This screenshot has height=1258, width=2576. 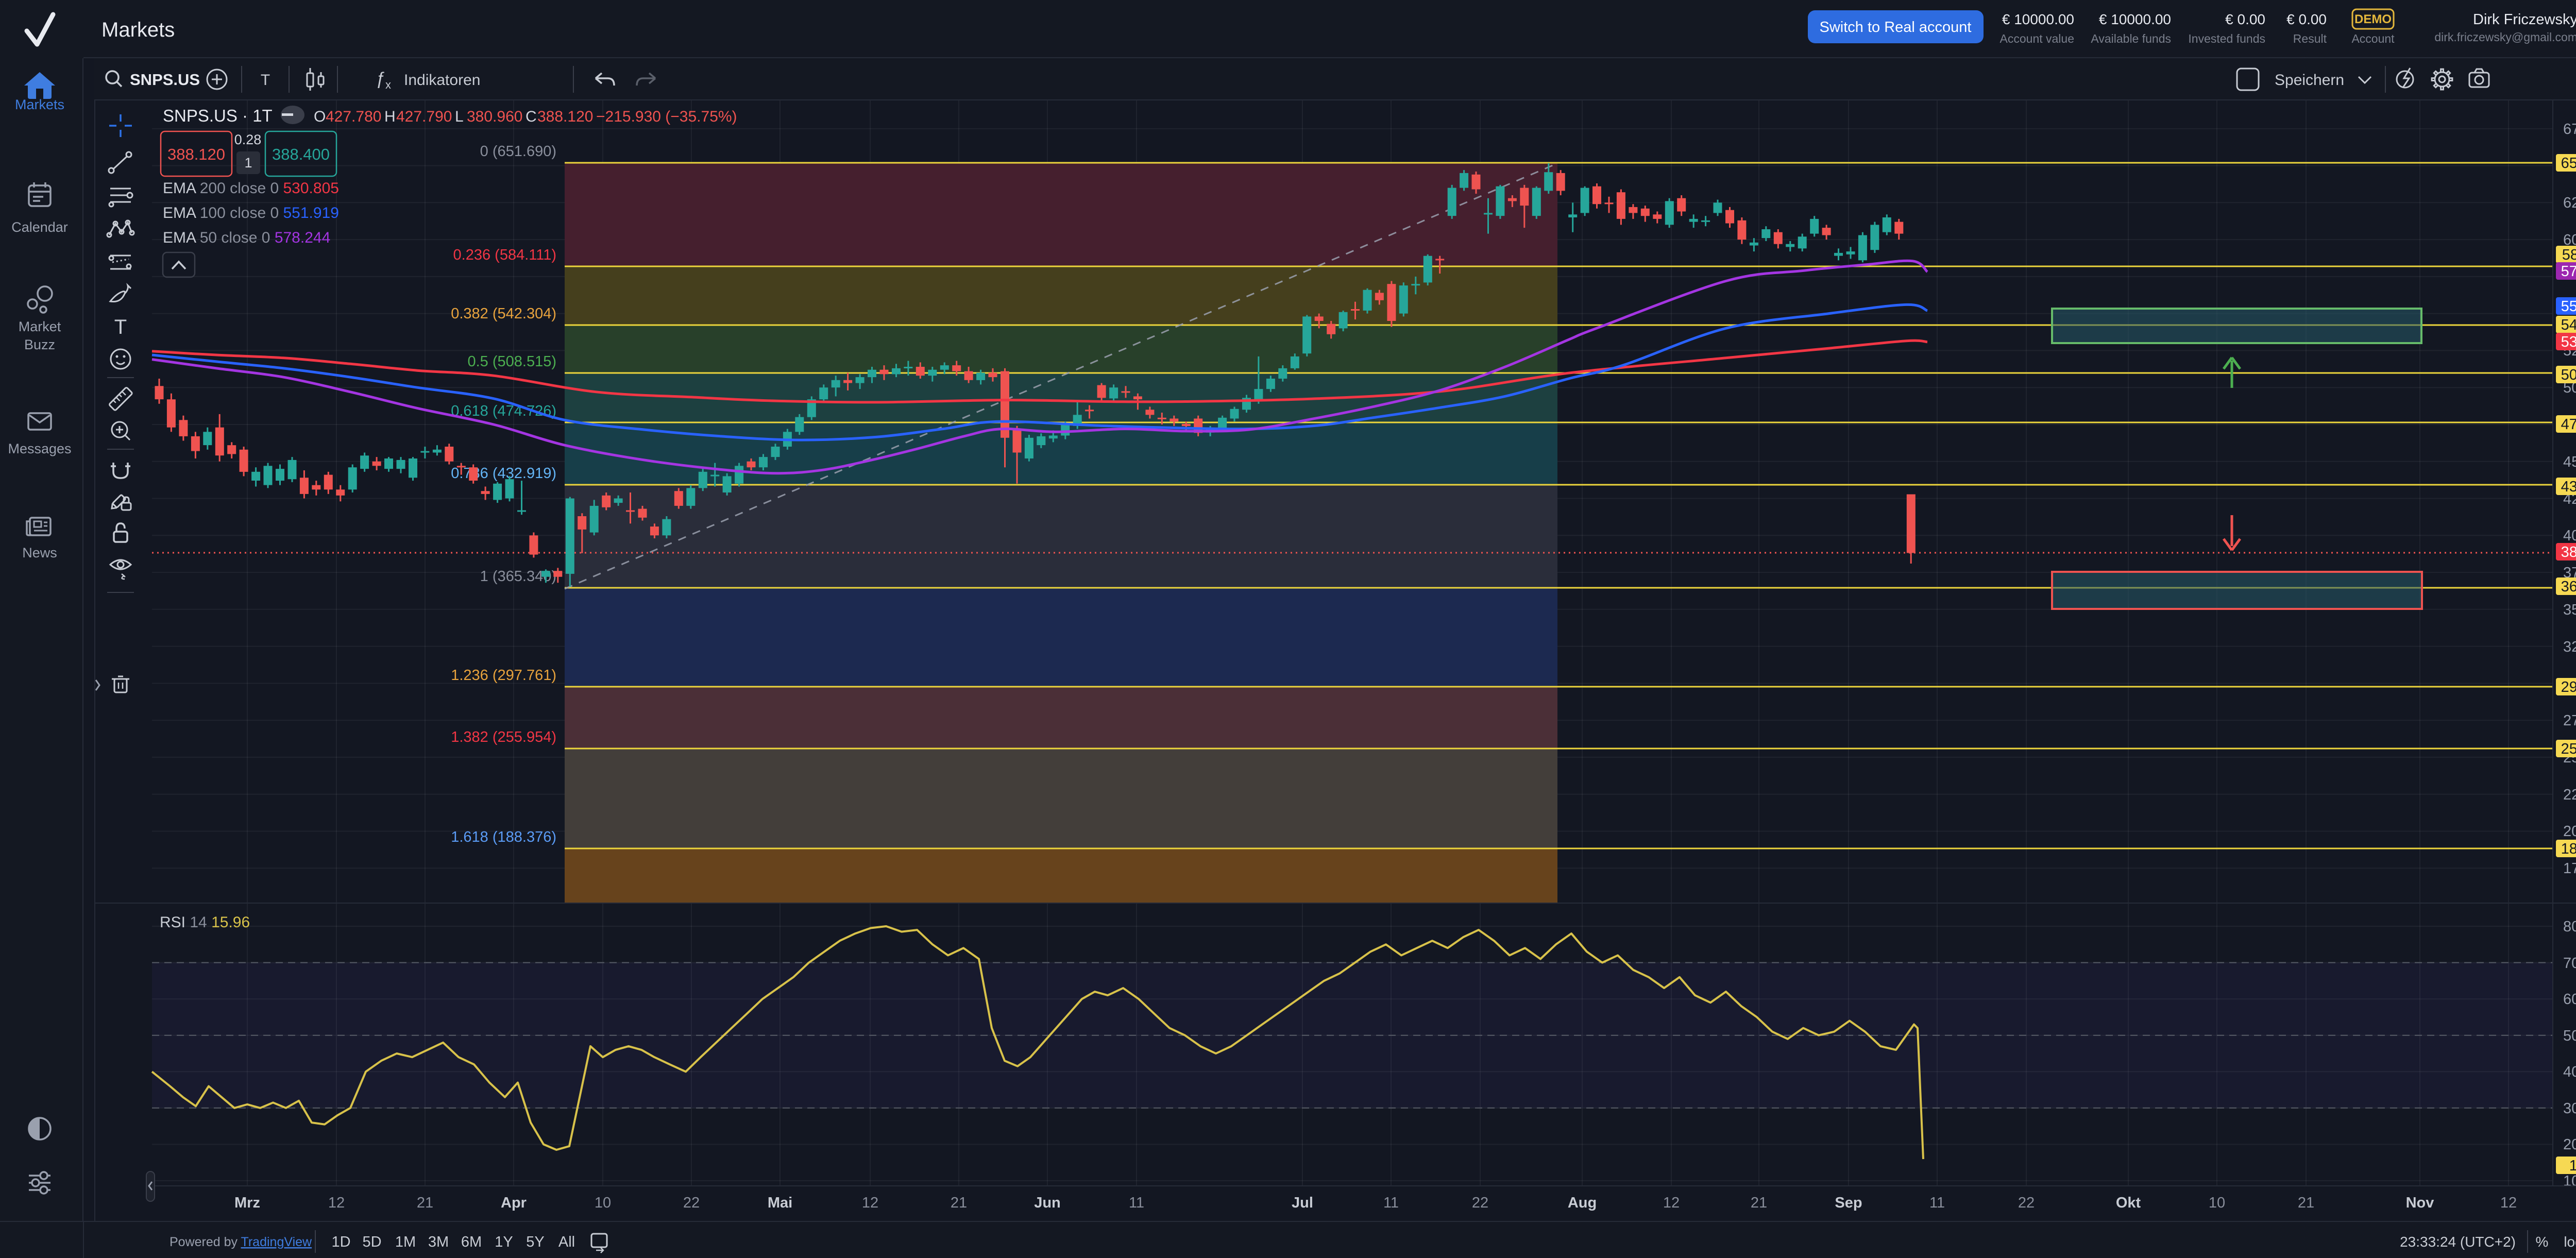 I want to click on svg-text: 0.236 (584.111), so click(x=504, y=255).